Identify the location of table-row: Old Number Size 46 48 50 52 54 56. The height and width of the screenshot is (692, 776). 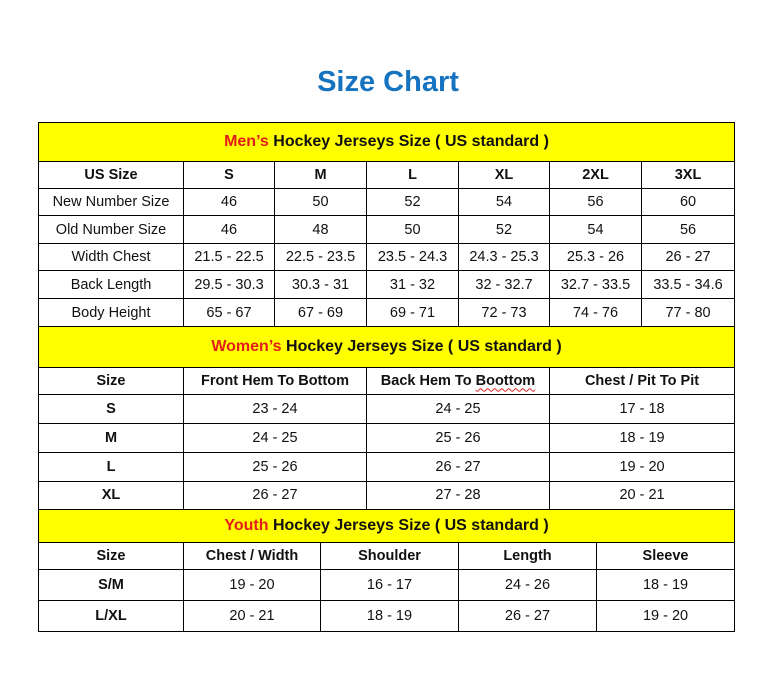
(387, 229).